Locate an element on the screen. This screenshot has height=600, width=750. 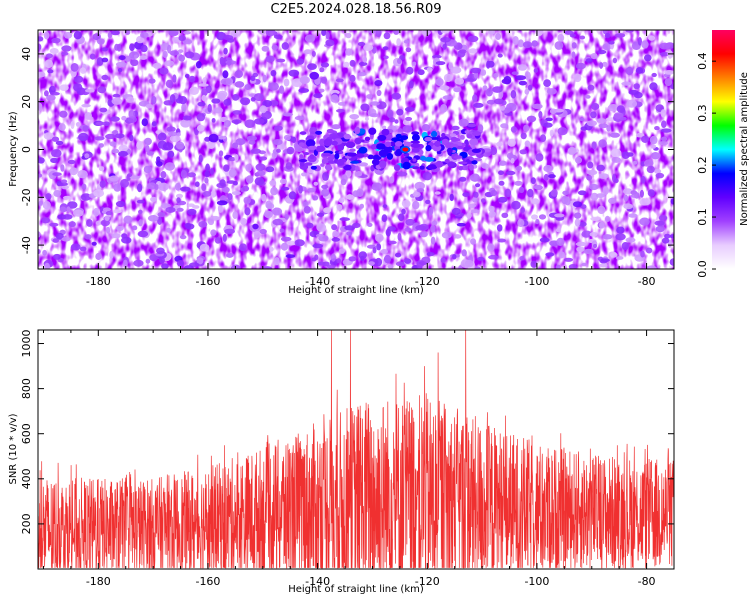
colorbar-gradient is located at coordinates (723, 149).